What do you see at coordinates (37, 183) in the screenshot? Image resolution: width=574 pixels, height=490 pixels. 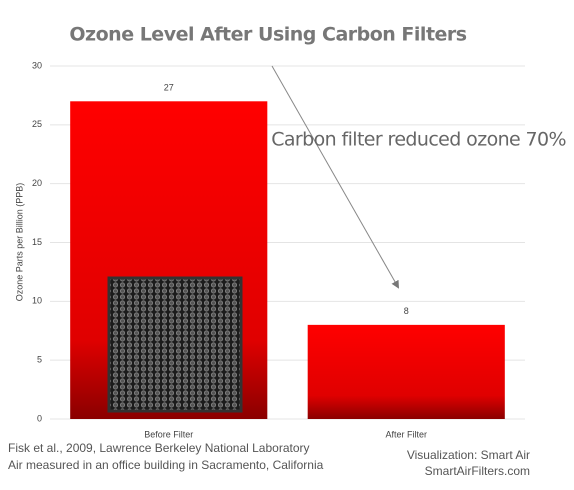 I see `y-tick-label: 20` at bounding box center [37, 183].